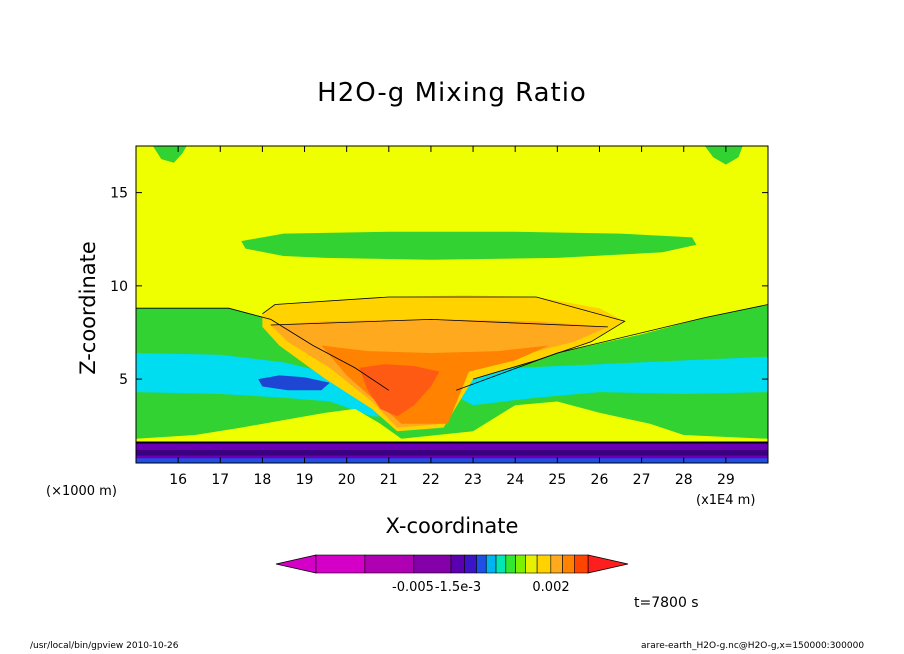 This screenshot has height=654, width=904. What do you see at coordinates (458, 587) in the screenshot?
I see `colorbar-tick-label: -1.5e-3` at bounding box center [458, 587].